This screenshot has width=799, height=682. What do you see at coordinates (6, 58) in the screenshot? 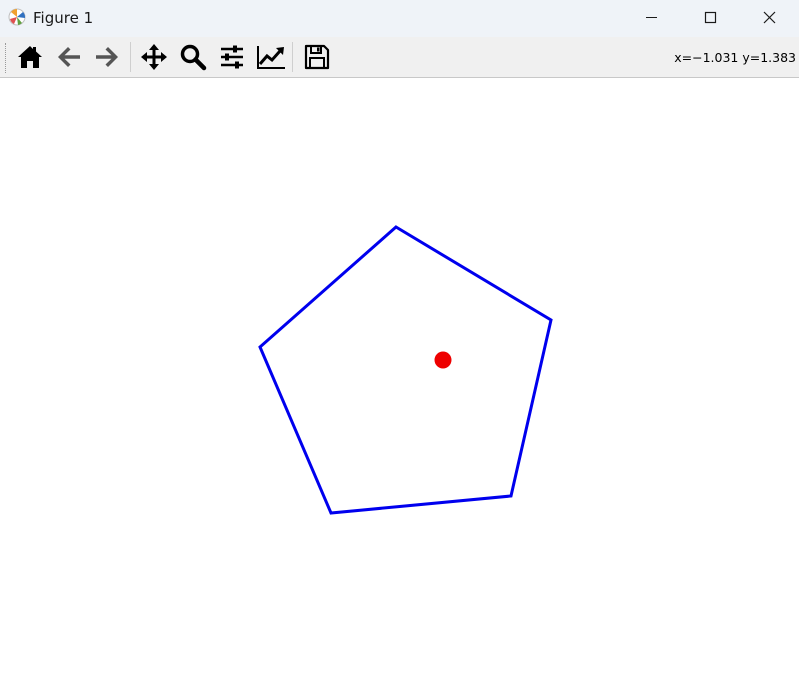
I see `toolbar-grip` at bounding box center [6, 58].